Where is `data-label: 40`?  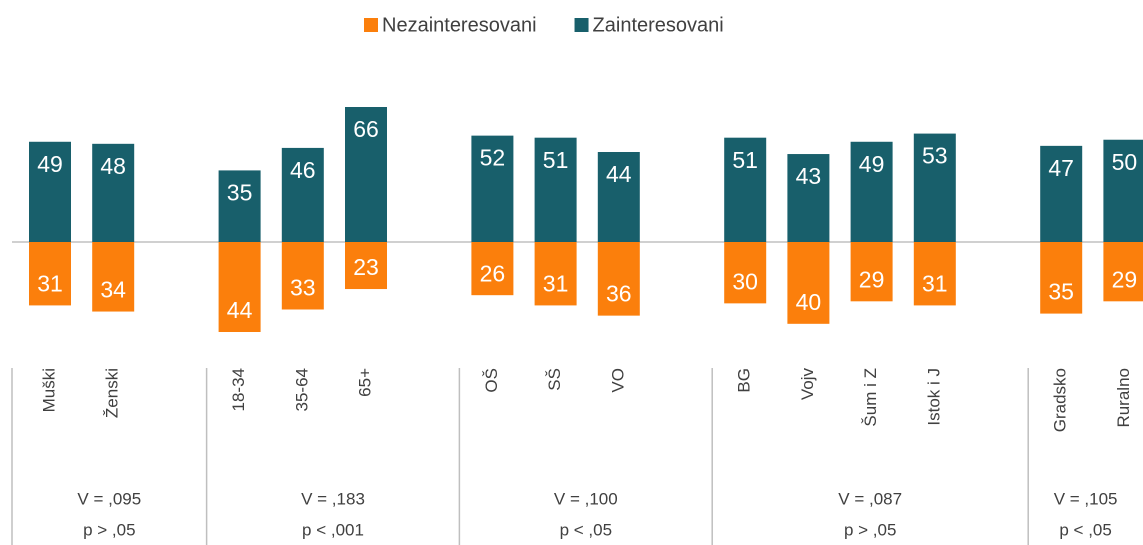 data-label: 40 is located at coordinates (809, 302).